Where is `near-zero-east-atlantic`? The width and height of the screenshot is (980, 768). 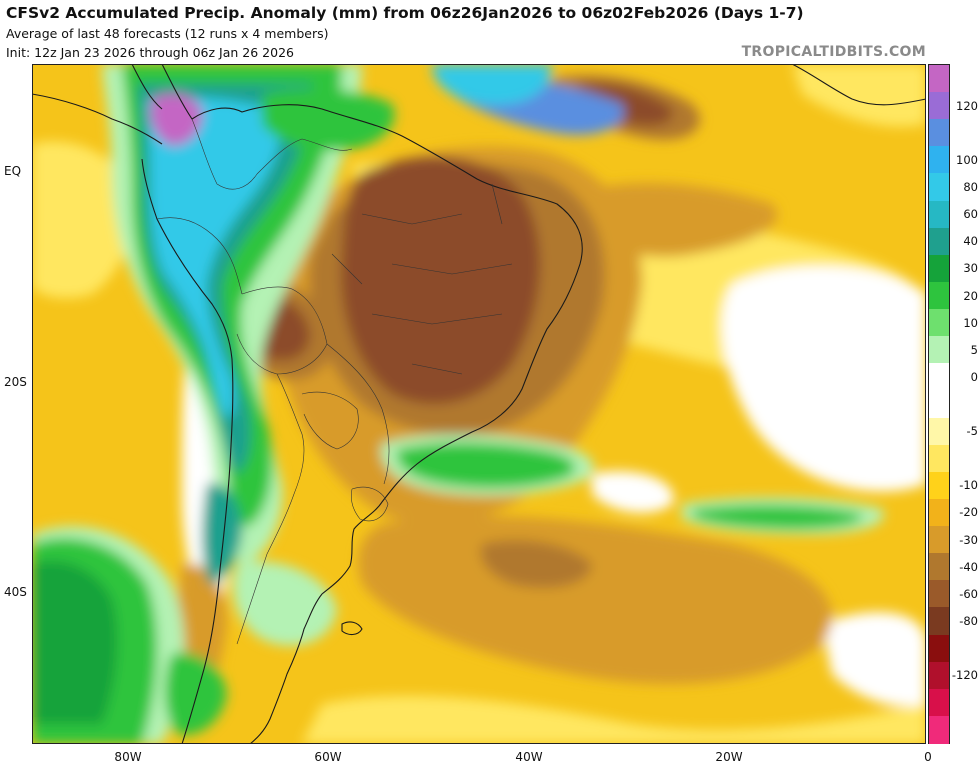 near-zero-east-atlantic is located at coordinates (823, 378).